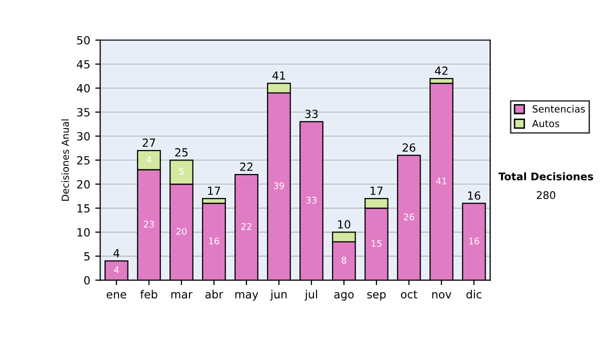 This screenshot has height=340, width=600. Describe the element at coordinates (149, 294) in the screenshot. I see `x-tick-label: feb` at that location.